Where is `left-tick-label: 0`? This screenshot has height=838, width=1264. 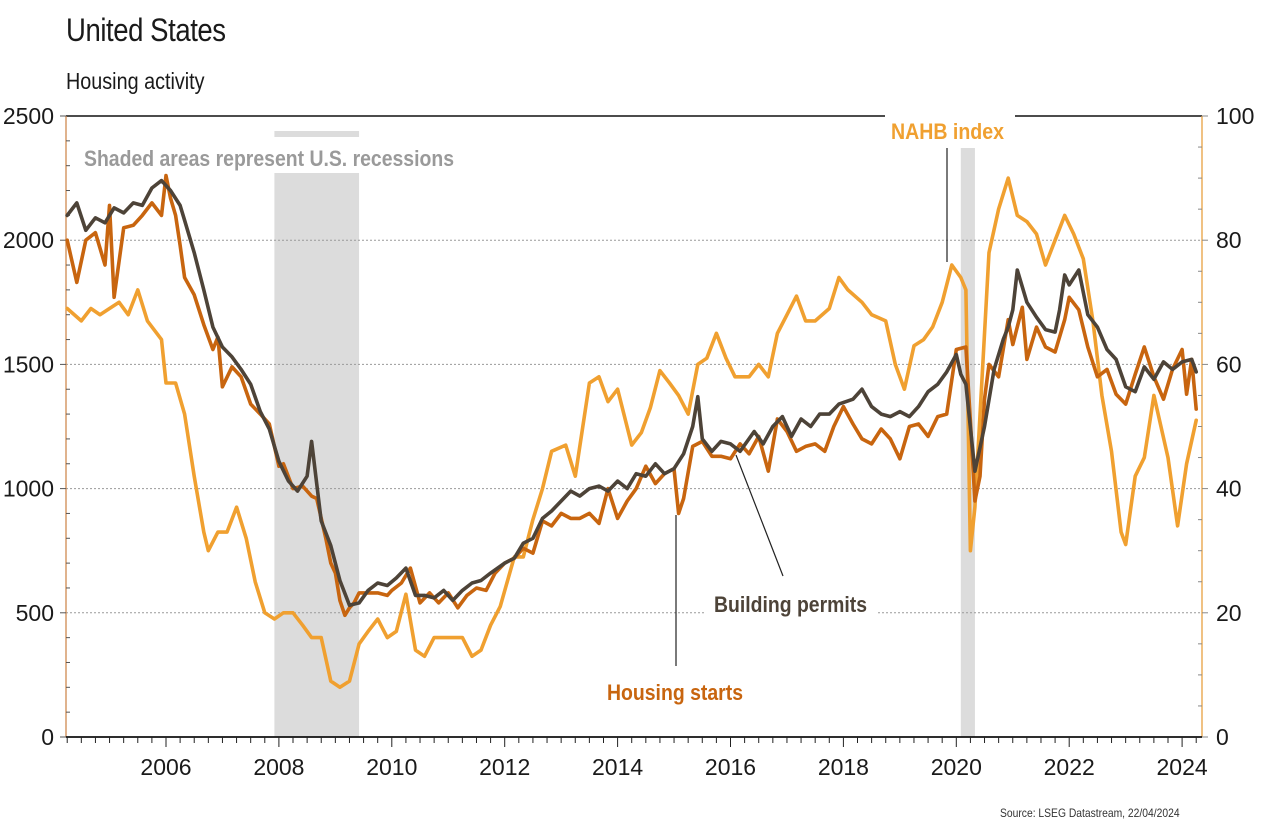 left-tick-label: 0 is located at coordinates (47, 737).